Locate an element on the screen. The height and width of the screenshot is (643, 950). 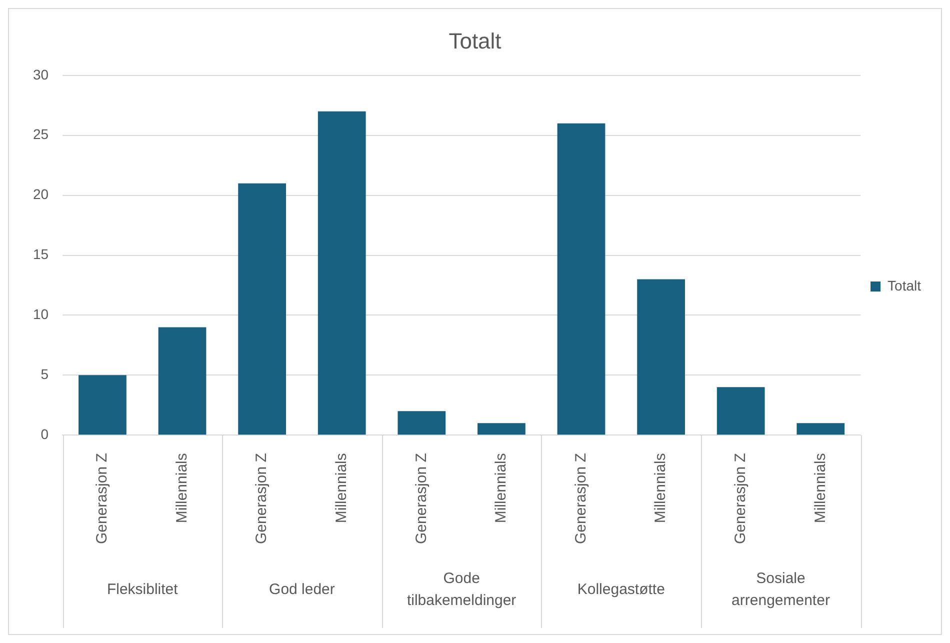
text: Gode tilbakemeldinger is located at coordinates (461, 590).